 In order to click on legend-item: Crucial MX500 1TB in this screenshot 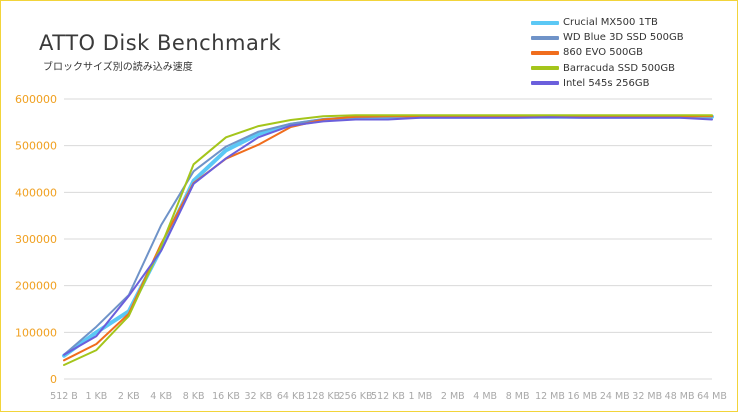, I will do `click(607, 22)`.